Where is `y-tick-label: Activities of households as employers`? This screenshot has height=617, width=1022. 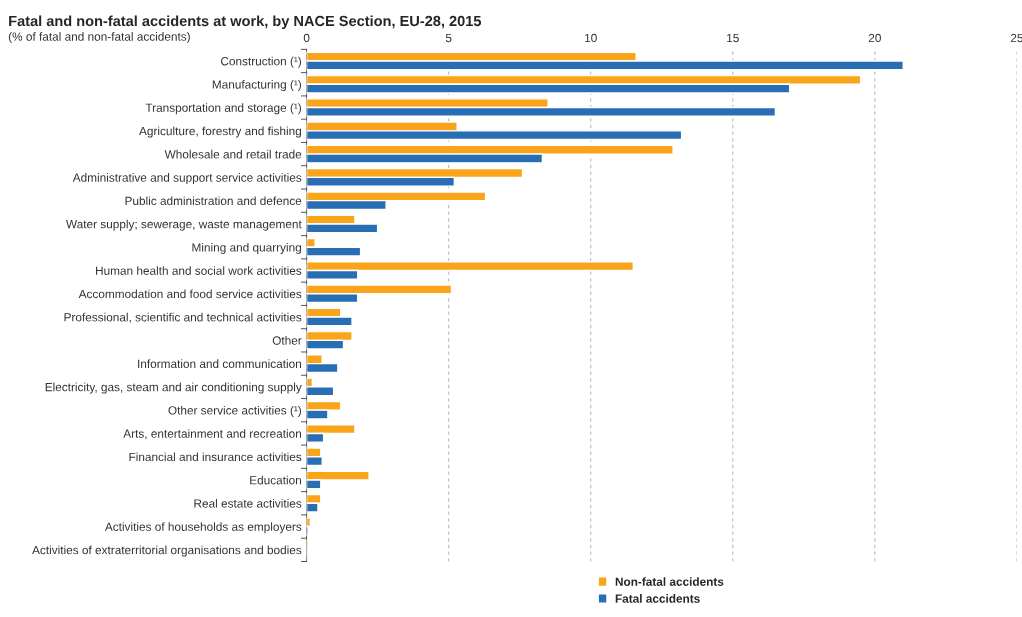
y-tick-label: Activities of households as employers is located at coordinates (203, 528).